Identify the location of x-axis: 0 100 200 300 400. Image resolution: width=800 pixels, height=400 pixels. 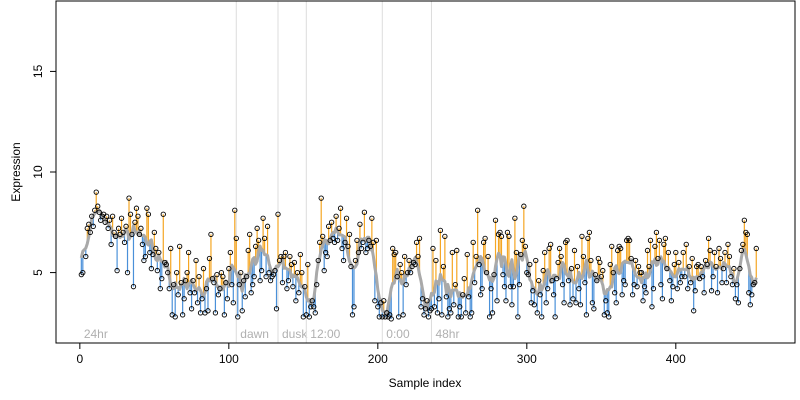
(381, 354).